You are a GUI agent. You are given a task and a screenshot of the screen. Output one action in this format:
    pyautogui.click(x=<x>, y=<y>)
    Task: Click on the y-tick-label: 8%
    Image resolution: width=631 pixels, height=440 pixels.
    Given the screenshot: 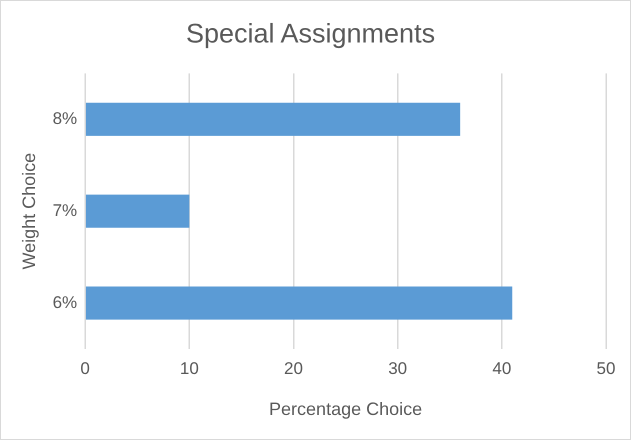 What is the action you would take?
    pyautogui.click(x=65, y=118)
    